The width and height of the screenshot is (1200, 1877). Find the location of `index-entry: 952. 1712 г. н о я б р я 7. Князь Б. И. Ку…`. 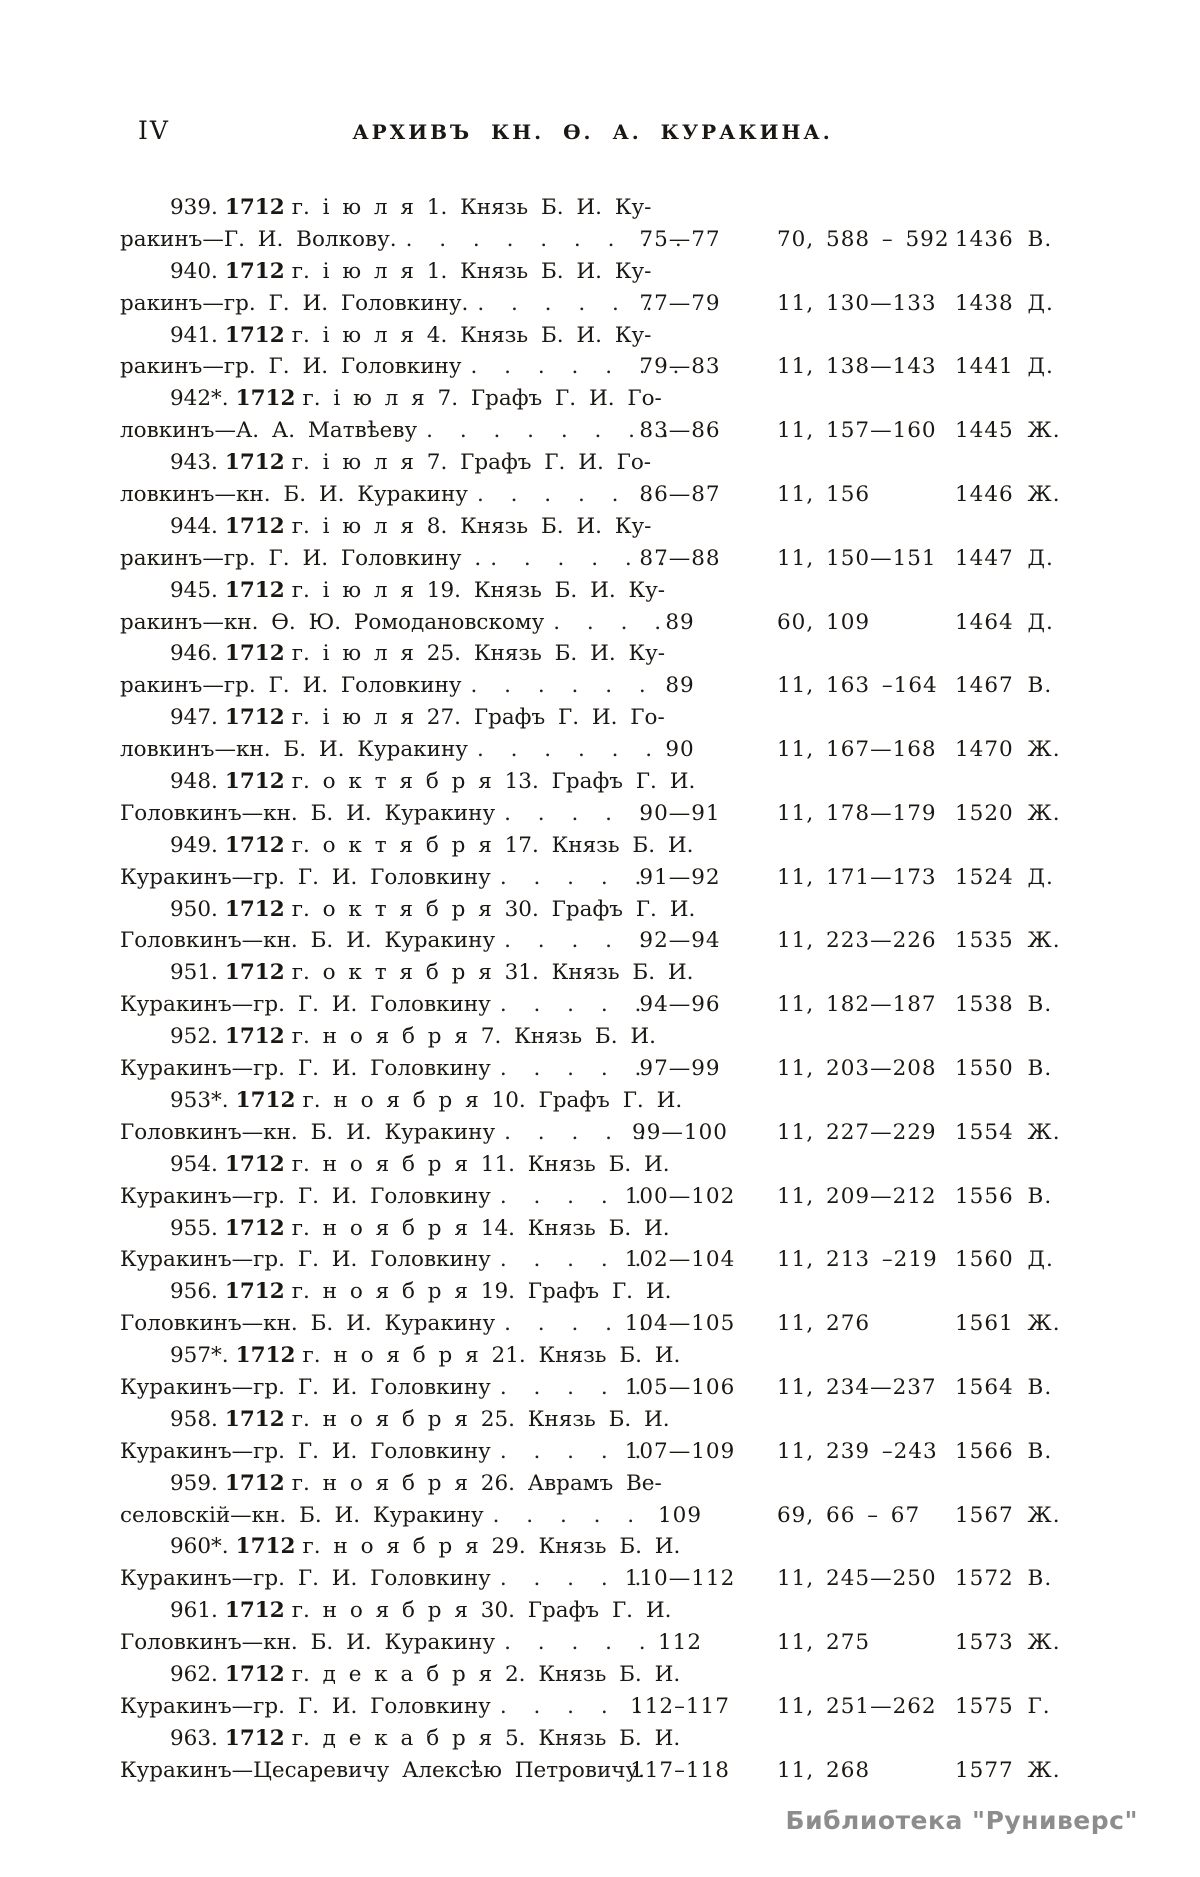

index-entry: 952. 1712 г. н о я б р я 7. Князь Б. И. Ку… is located at coordinates (650, 1053).